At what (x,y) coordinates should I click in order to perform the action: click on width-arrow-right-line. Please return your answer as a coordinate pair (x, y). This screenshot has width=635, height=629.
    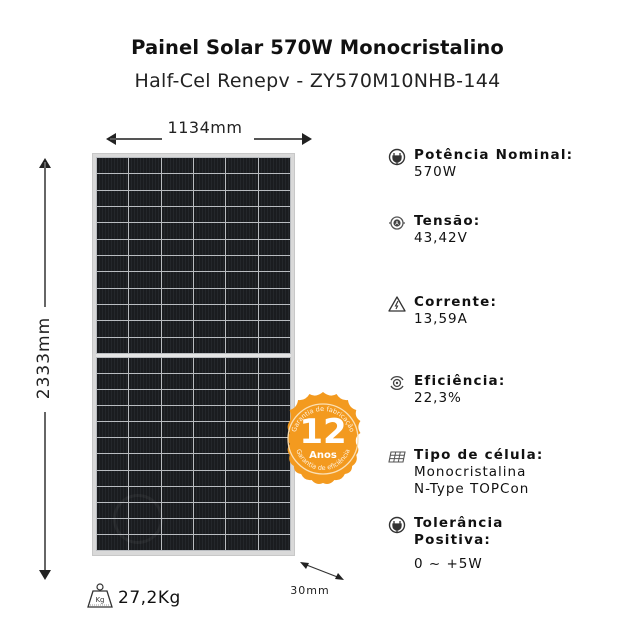
    Looking at the image, I should click on (281, 139).